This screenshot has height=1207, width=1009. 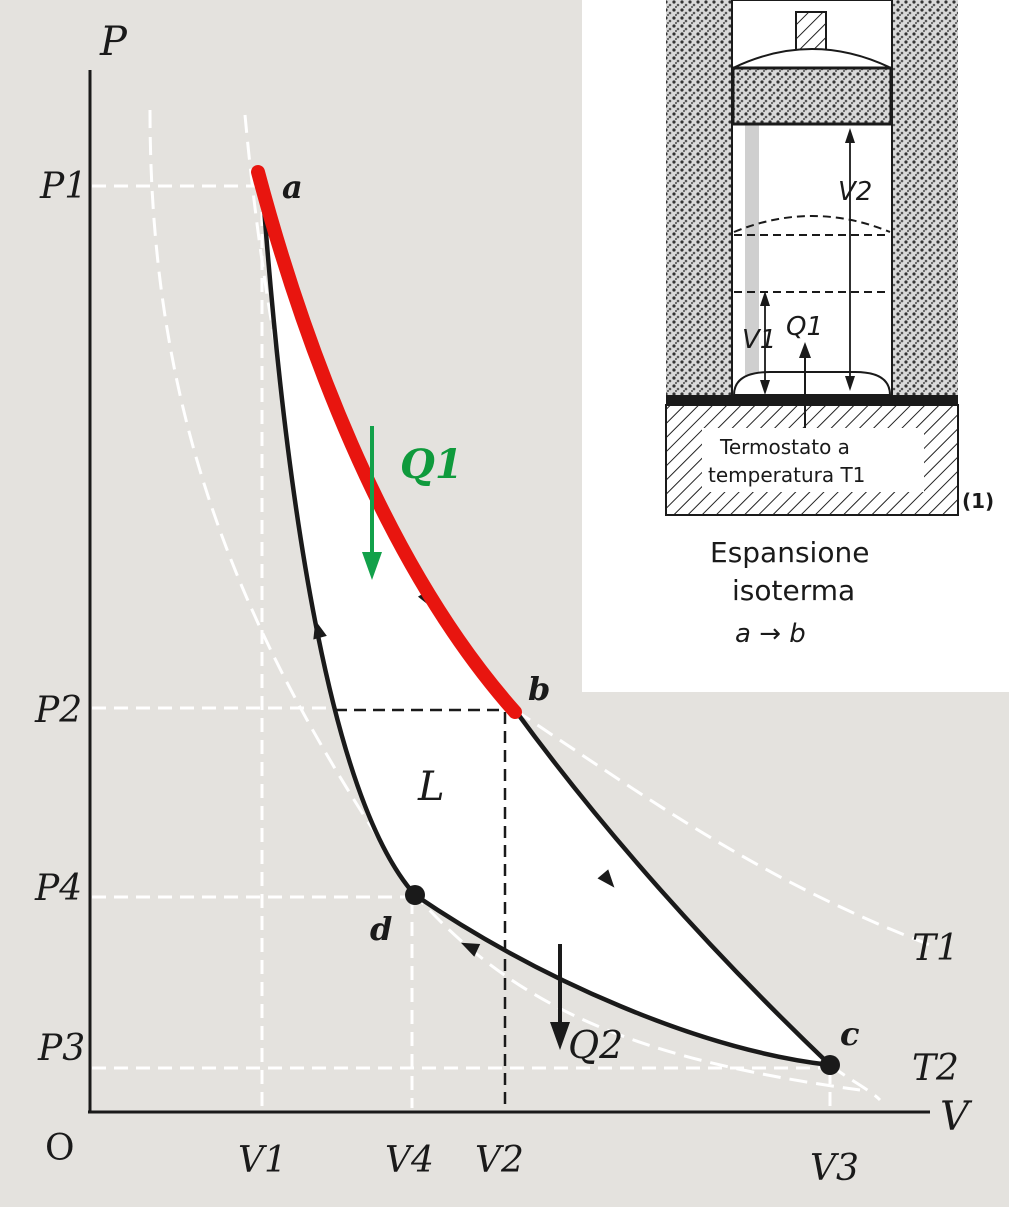 What do you see at coordinates (784, 447) in the screenshot?
I see `thermostat-text-1: Termostato a` at bounding box center [784, 447].